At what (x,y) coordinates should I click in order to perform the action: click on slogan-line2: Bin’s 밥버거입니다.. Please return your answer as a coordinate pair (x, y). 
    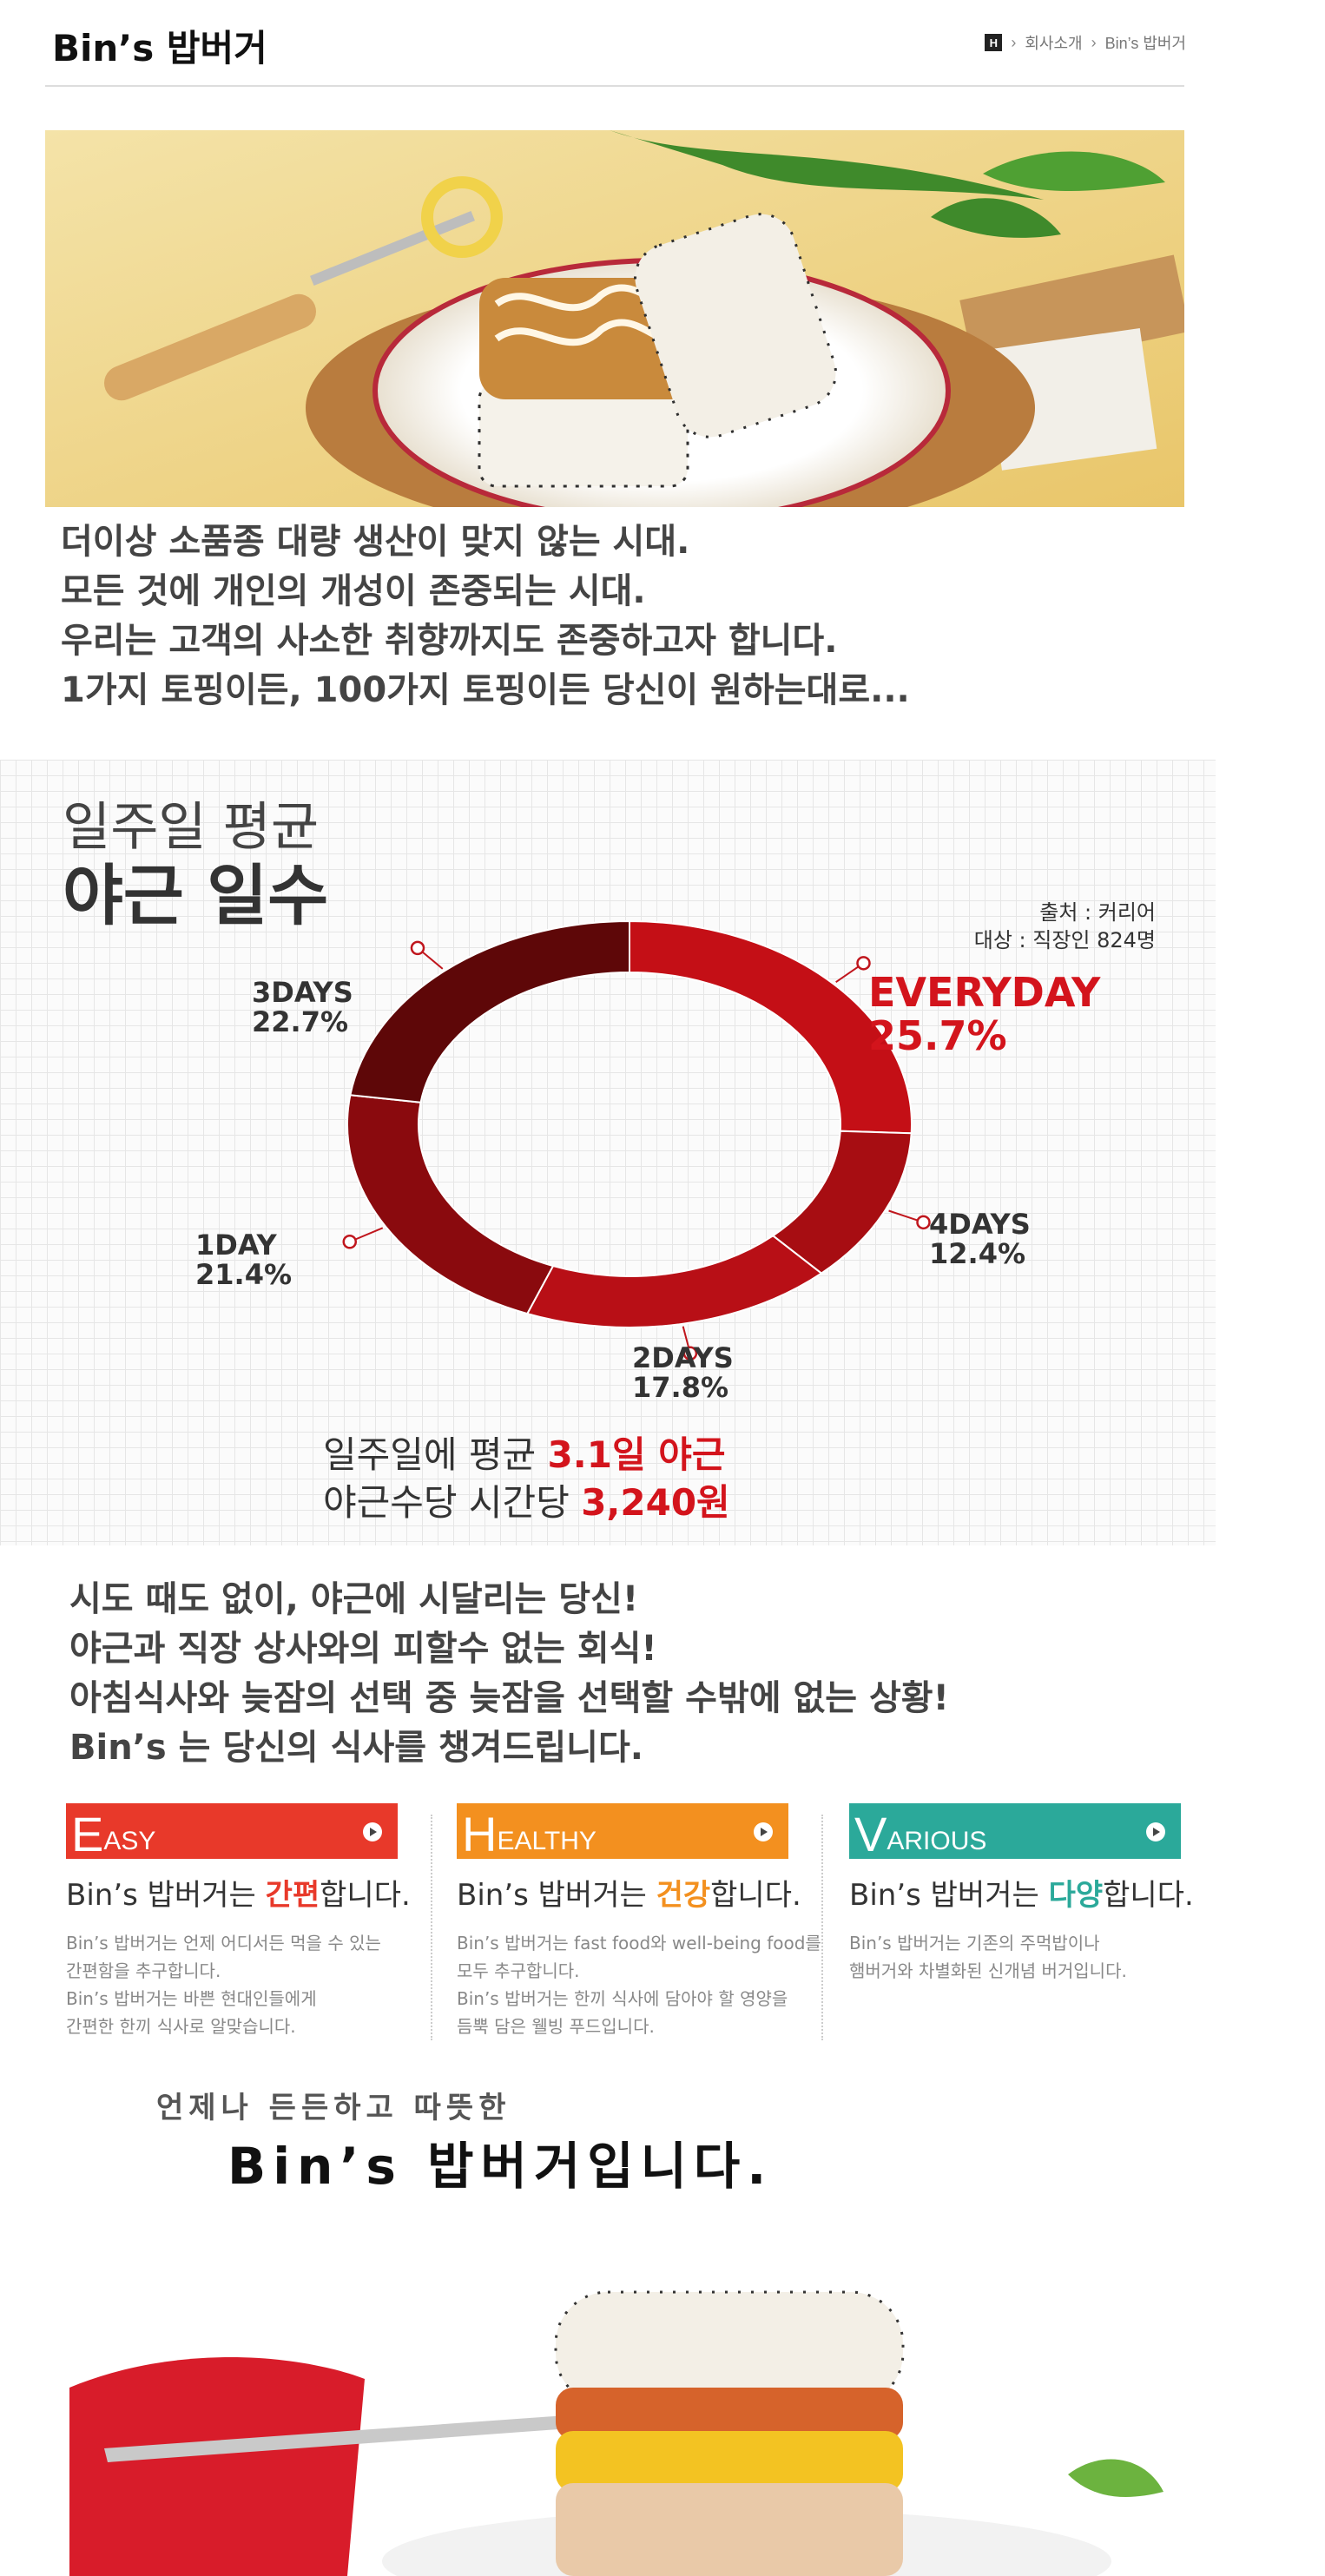
    Looking at the image, I should click on (501, 2166).